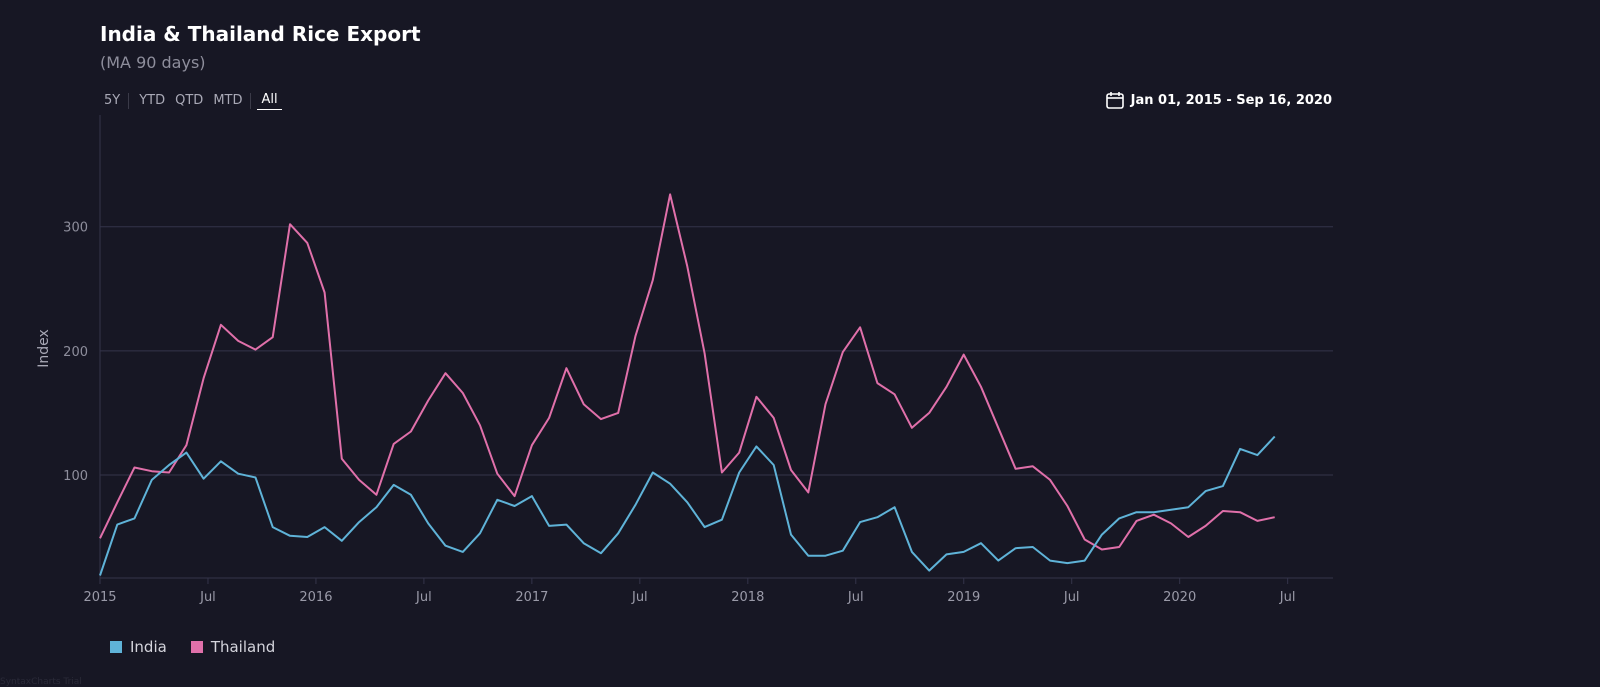  I want to click on range-tab-ytd: YTD, so click(152, 100).